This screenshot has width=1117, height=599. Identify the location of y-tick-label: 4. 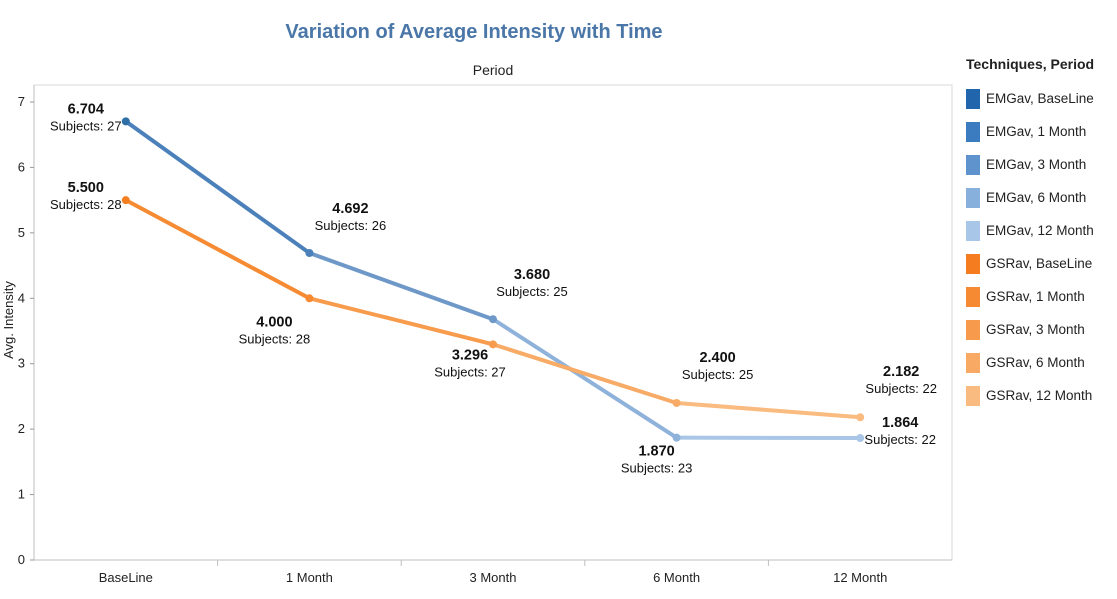
(21, 297).